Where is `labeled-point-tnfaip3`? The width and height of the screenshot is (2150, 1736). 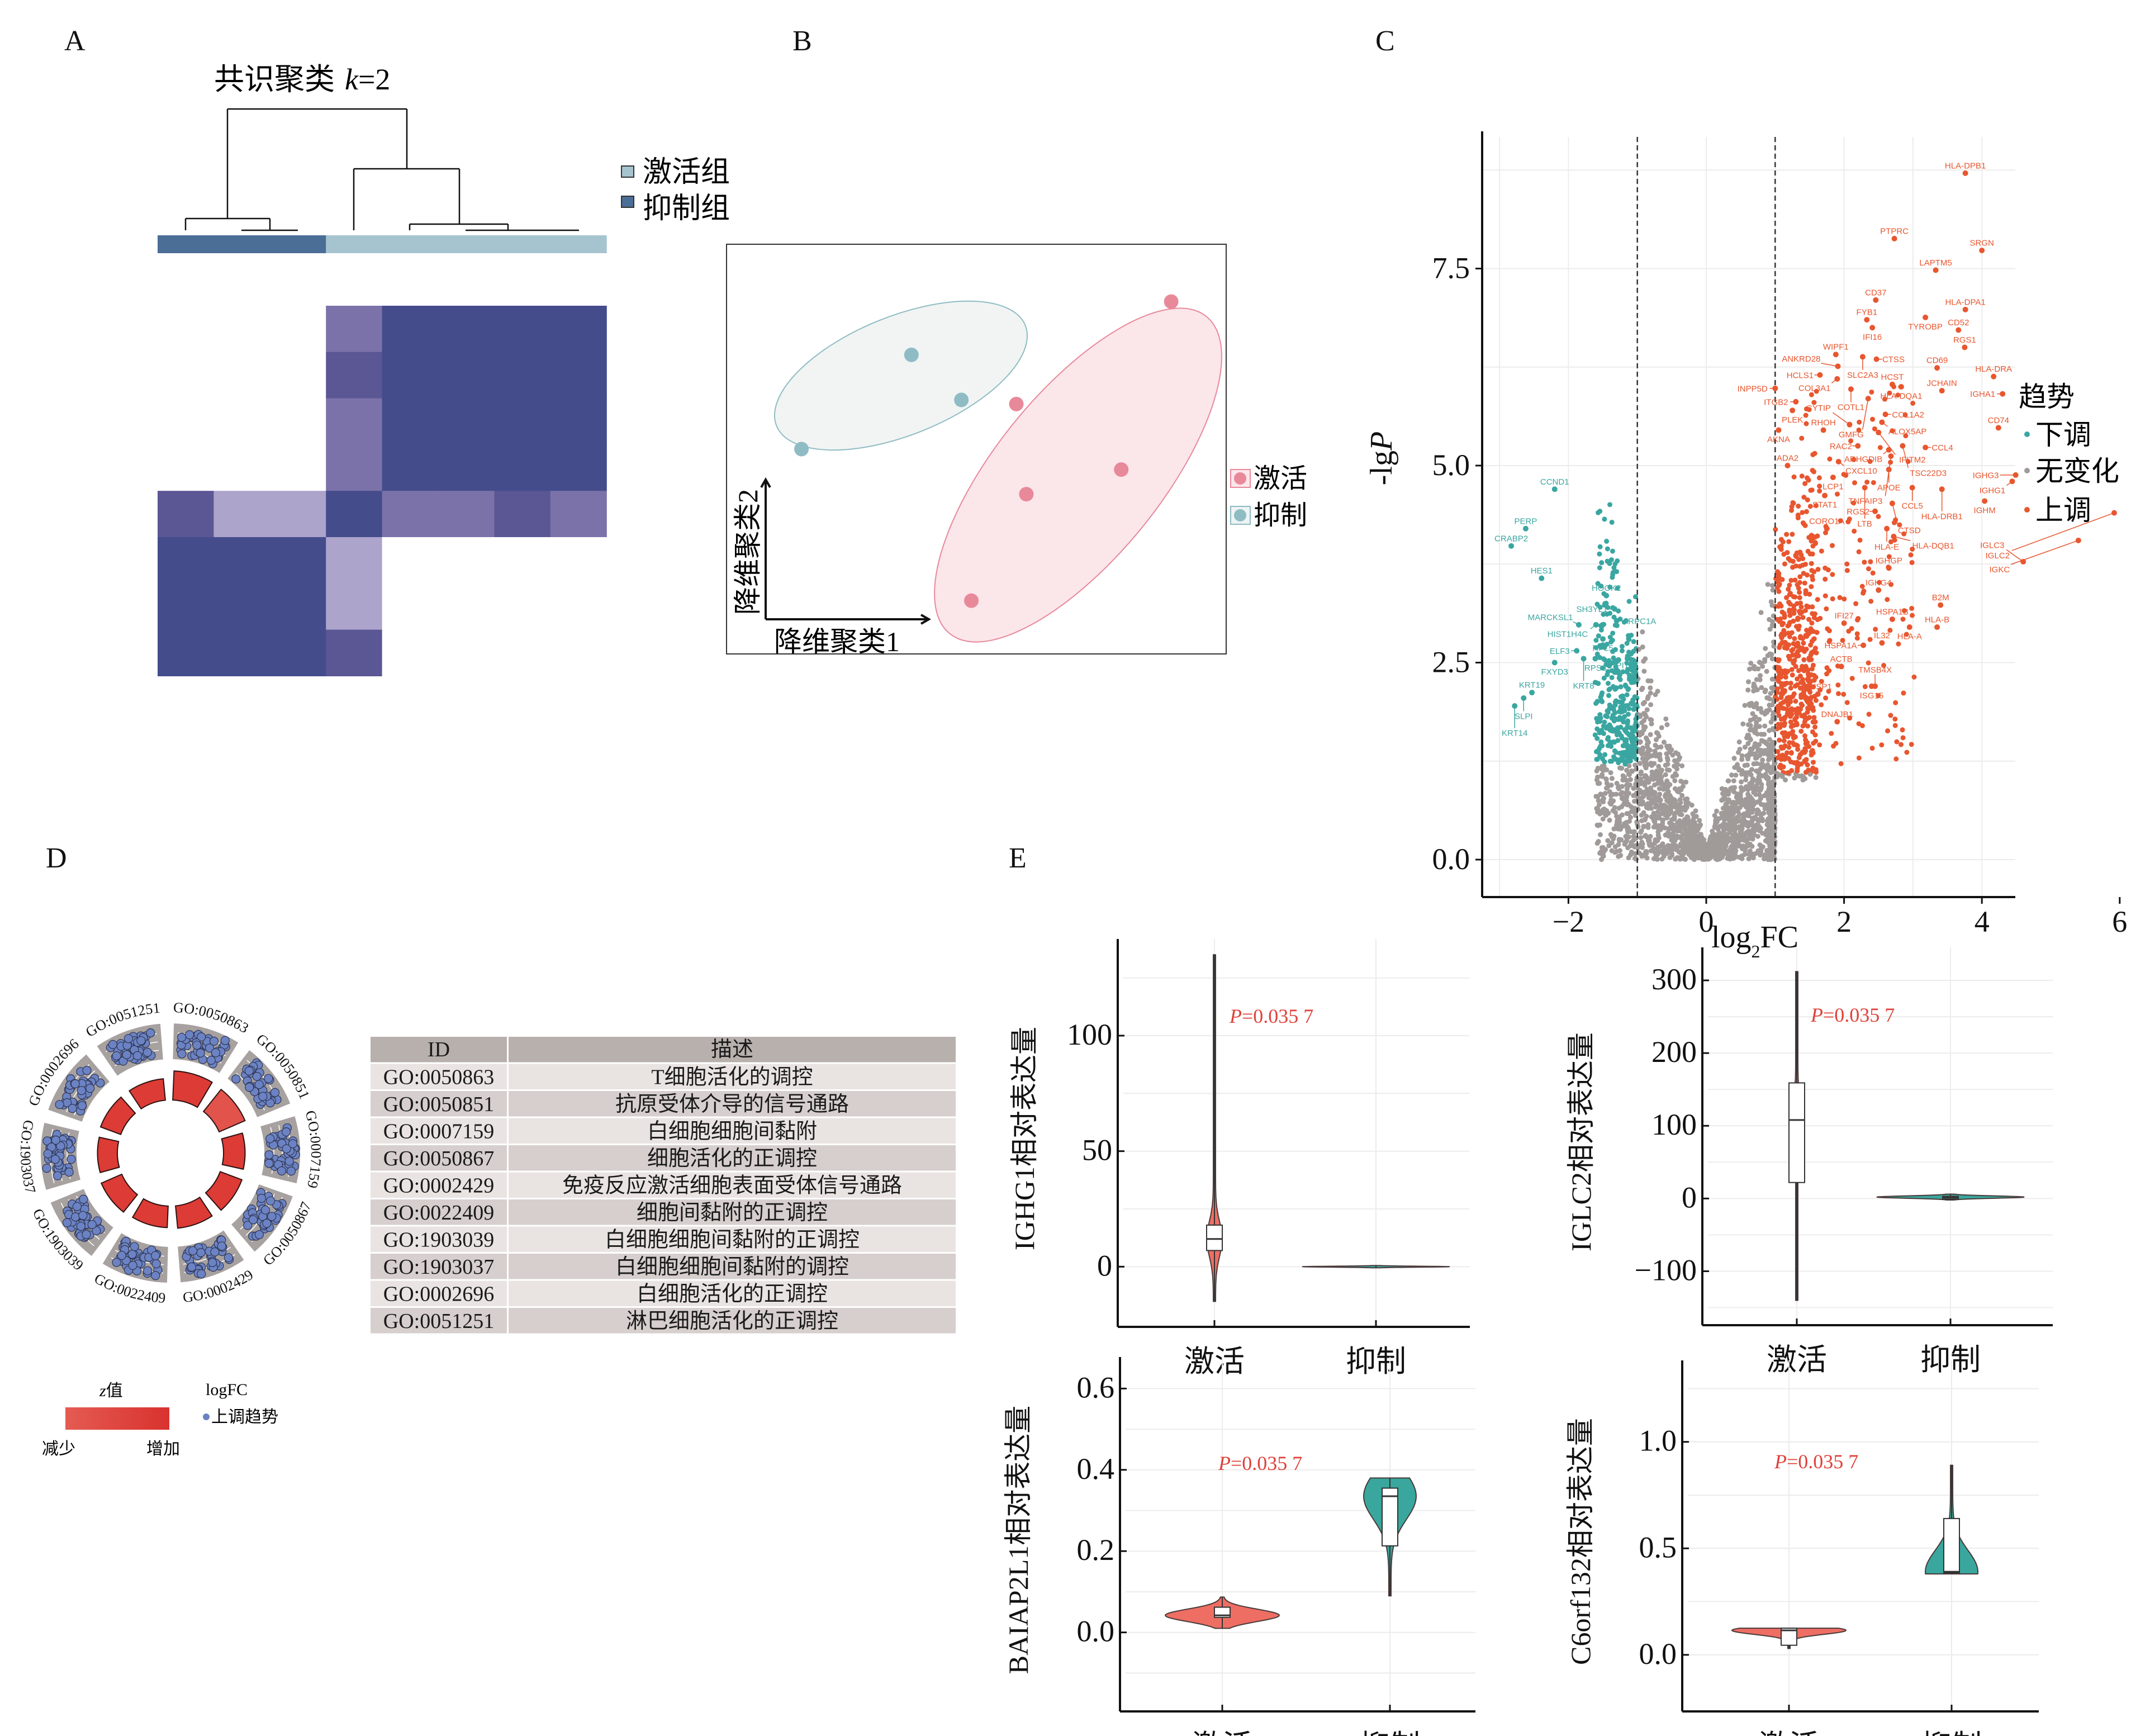
labeled-point-tnfaip3 is located at coordinates (1891, 456).